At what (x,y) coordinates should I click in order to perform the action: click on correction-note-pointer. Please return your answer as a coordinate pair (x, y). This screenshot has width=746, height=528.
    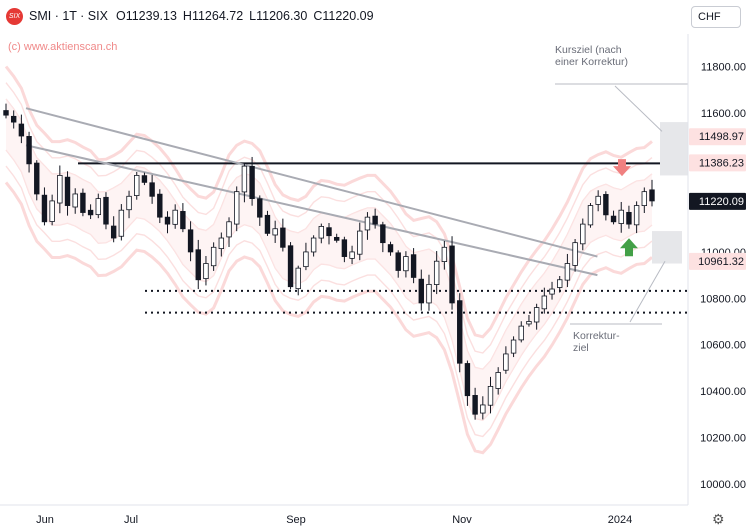
    Looking at the image, I should click on (647, 291).